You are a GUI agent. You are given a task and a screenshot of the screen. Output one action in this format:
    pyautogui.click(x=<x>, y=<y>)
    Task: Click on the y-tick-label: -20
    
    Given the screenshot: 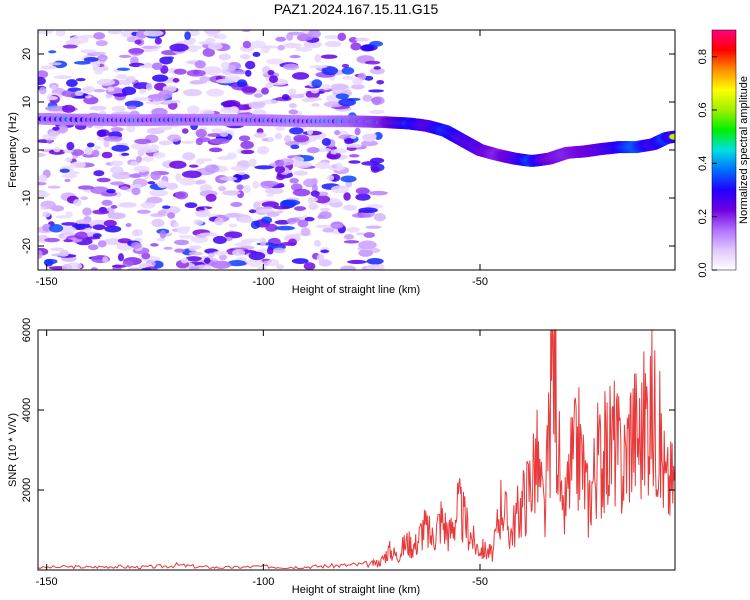 What is the action you would take?
    pyautogui.click(x=27, y=246)
    